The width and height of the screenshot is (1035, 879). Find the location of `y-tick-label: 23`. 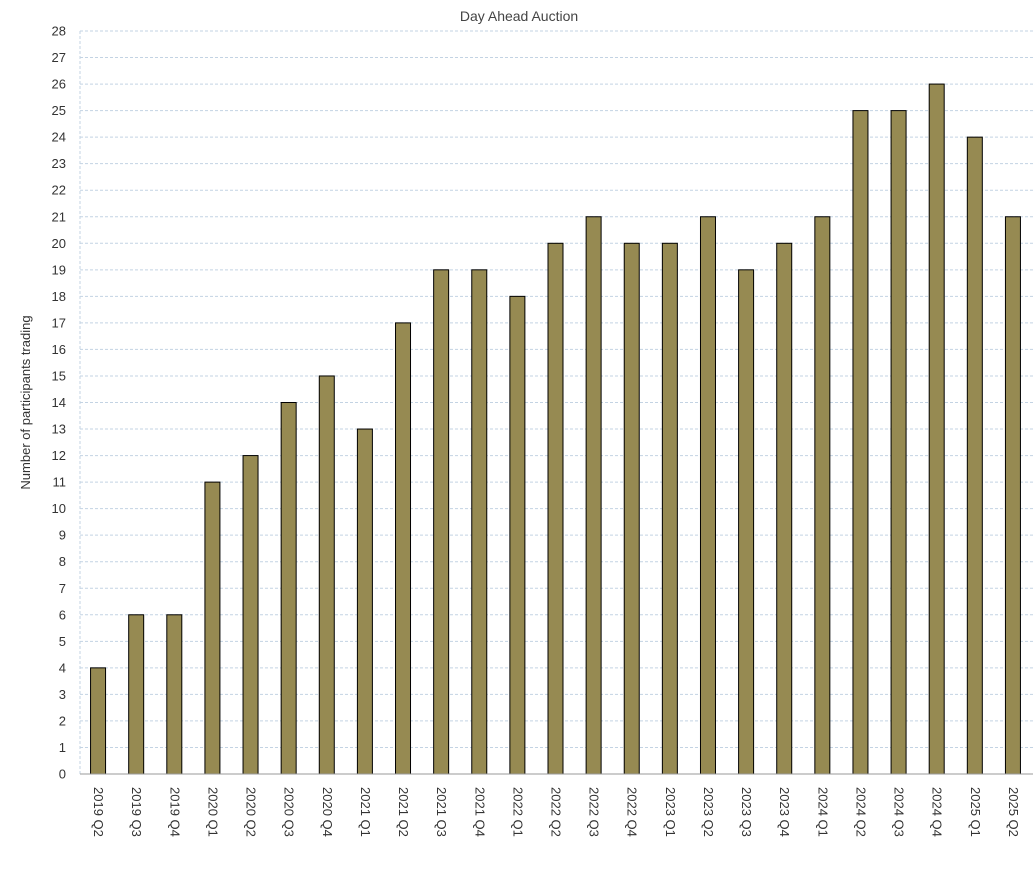

y-tick-label: 23 is located at coordinates (59, 163).